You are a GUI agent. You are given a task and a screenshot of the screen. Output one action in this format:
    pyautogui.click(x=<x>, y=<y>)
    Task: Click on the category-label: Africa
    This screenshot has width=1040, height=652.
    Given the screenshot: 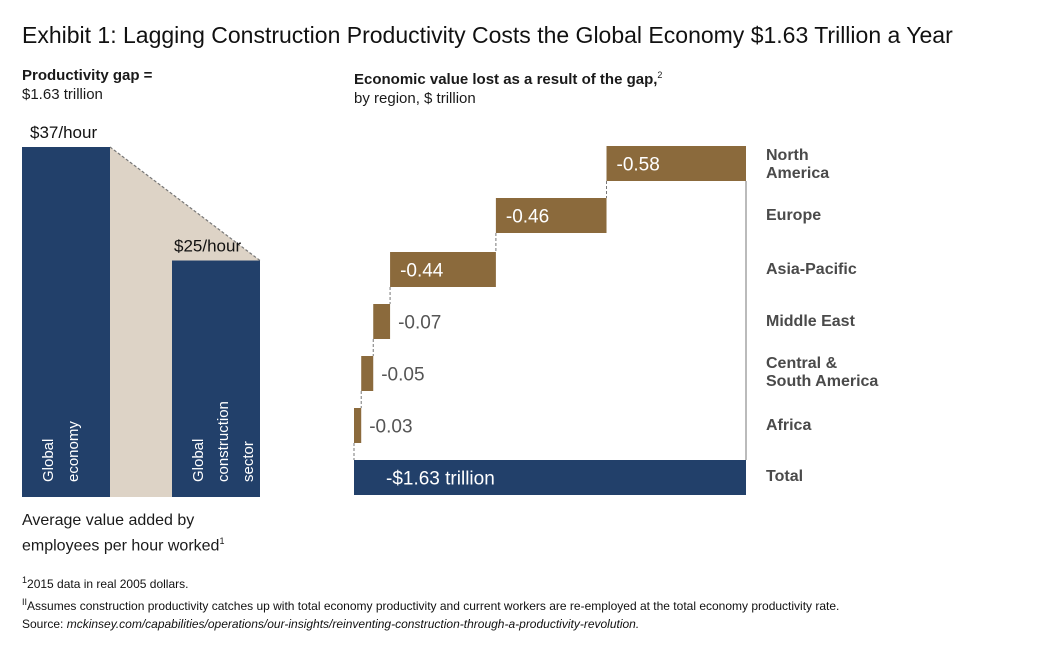 What is the action you would take?
    pyautogui.click(x=788, y=425)
    